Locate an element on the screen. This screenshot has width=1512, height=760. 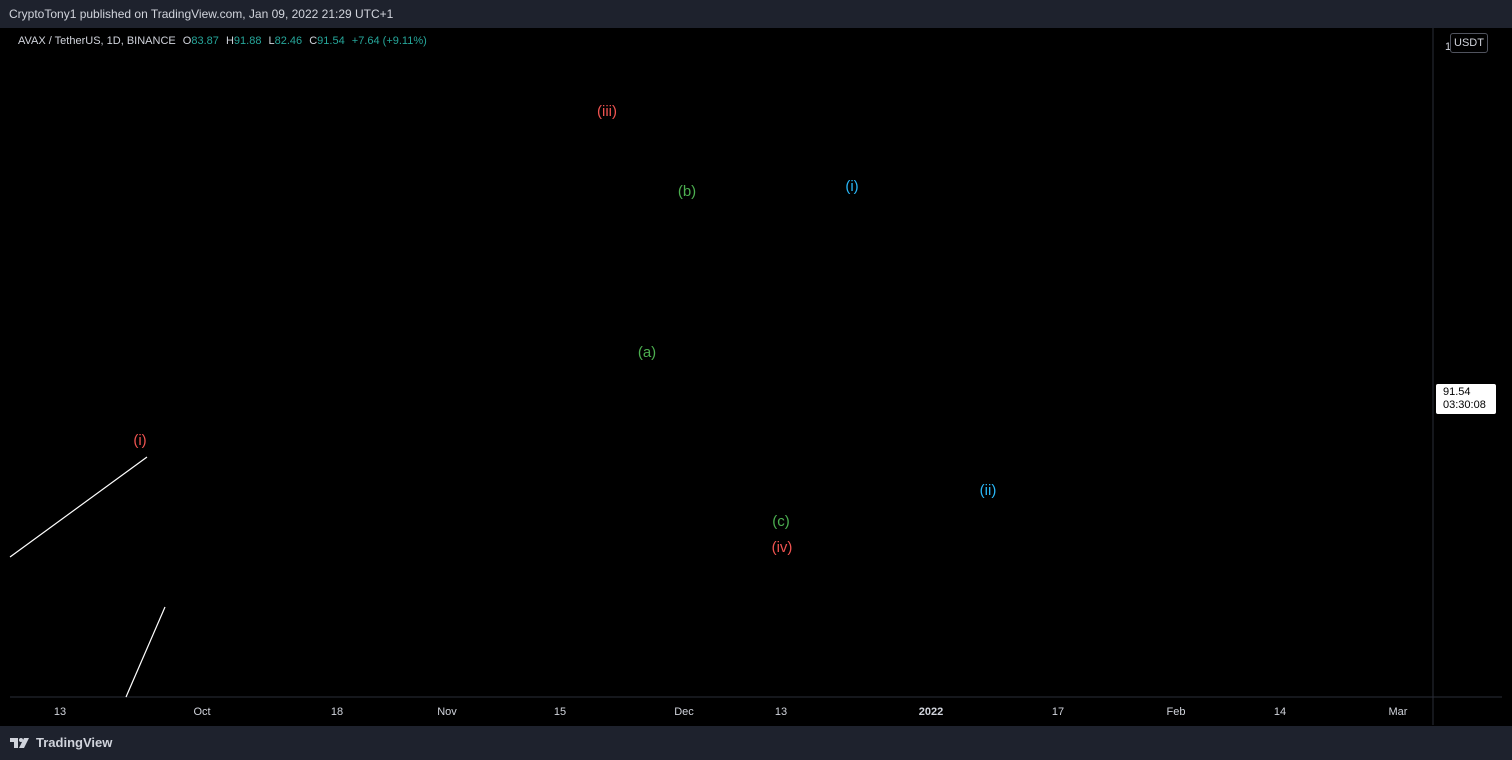
time-tick-label: Oct is located at coordinates (201, 712).